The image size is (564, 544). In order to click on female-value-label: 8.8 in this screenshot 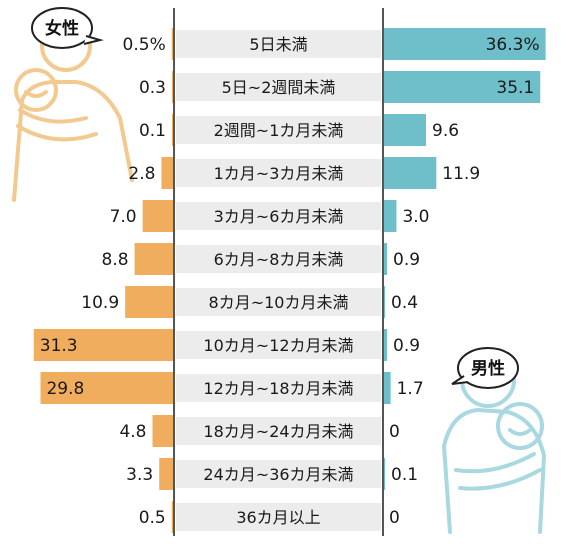, I will do `click(115, 260)`.